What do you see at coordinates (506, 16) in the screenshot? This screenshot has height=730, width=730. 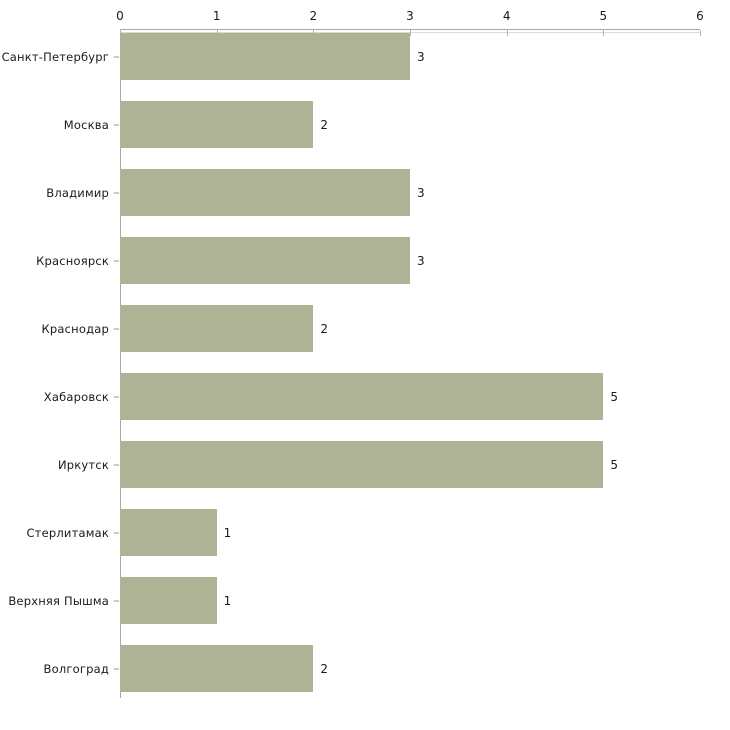 I see `x-axis-tick-label: 4` at bounding box center [506, 16].